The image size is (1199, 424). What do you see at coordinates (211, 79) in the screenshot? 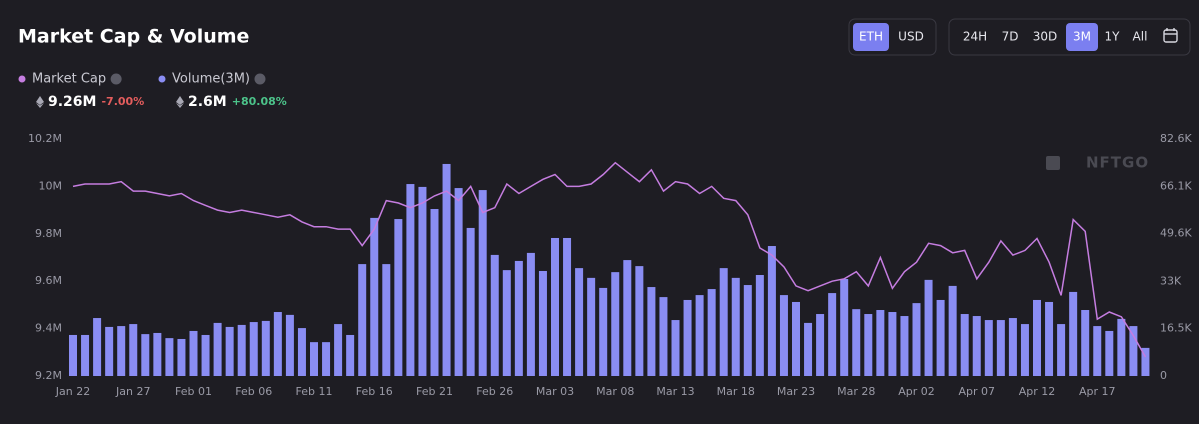
I see `legend-label: Volume(3M)` at bounding box center [211, 79].